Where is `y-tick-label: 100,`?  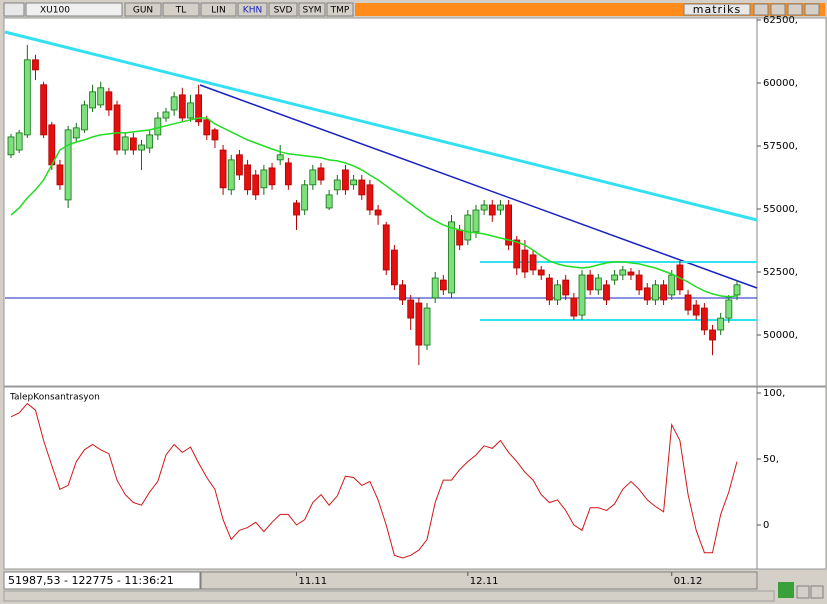
y-tick-label: 100, is located at coordinates (774, 393).